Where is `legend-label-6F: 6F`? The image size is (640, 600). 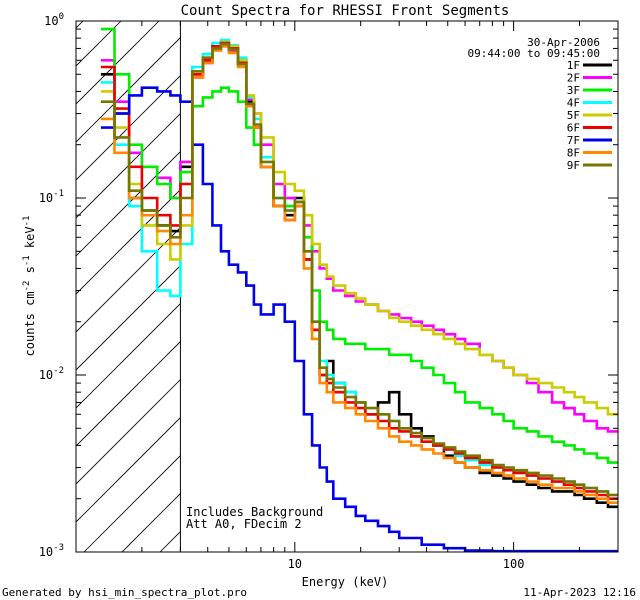
legend-label-6F: 6F is located at coordinates (573, 128).